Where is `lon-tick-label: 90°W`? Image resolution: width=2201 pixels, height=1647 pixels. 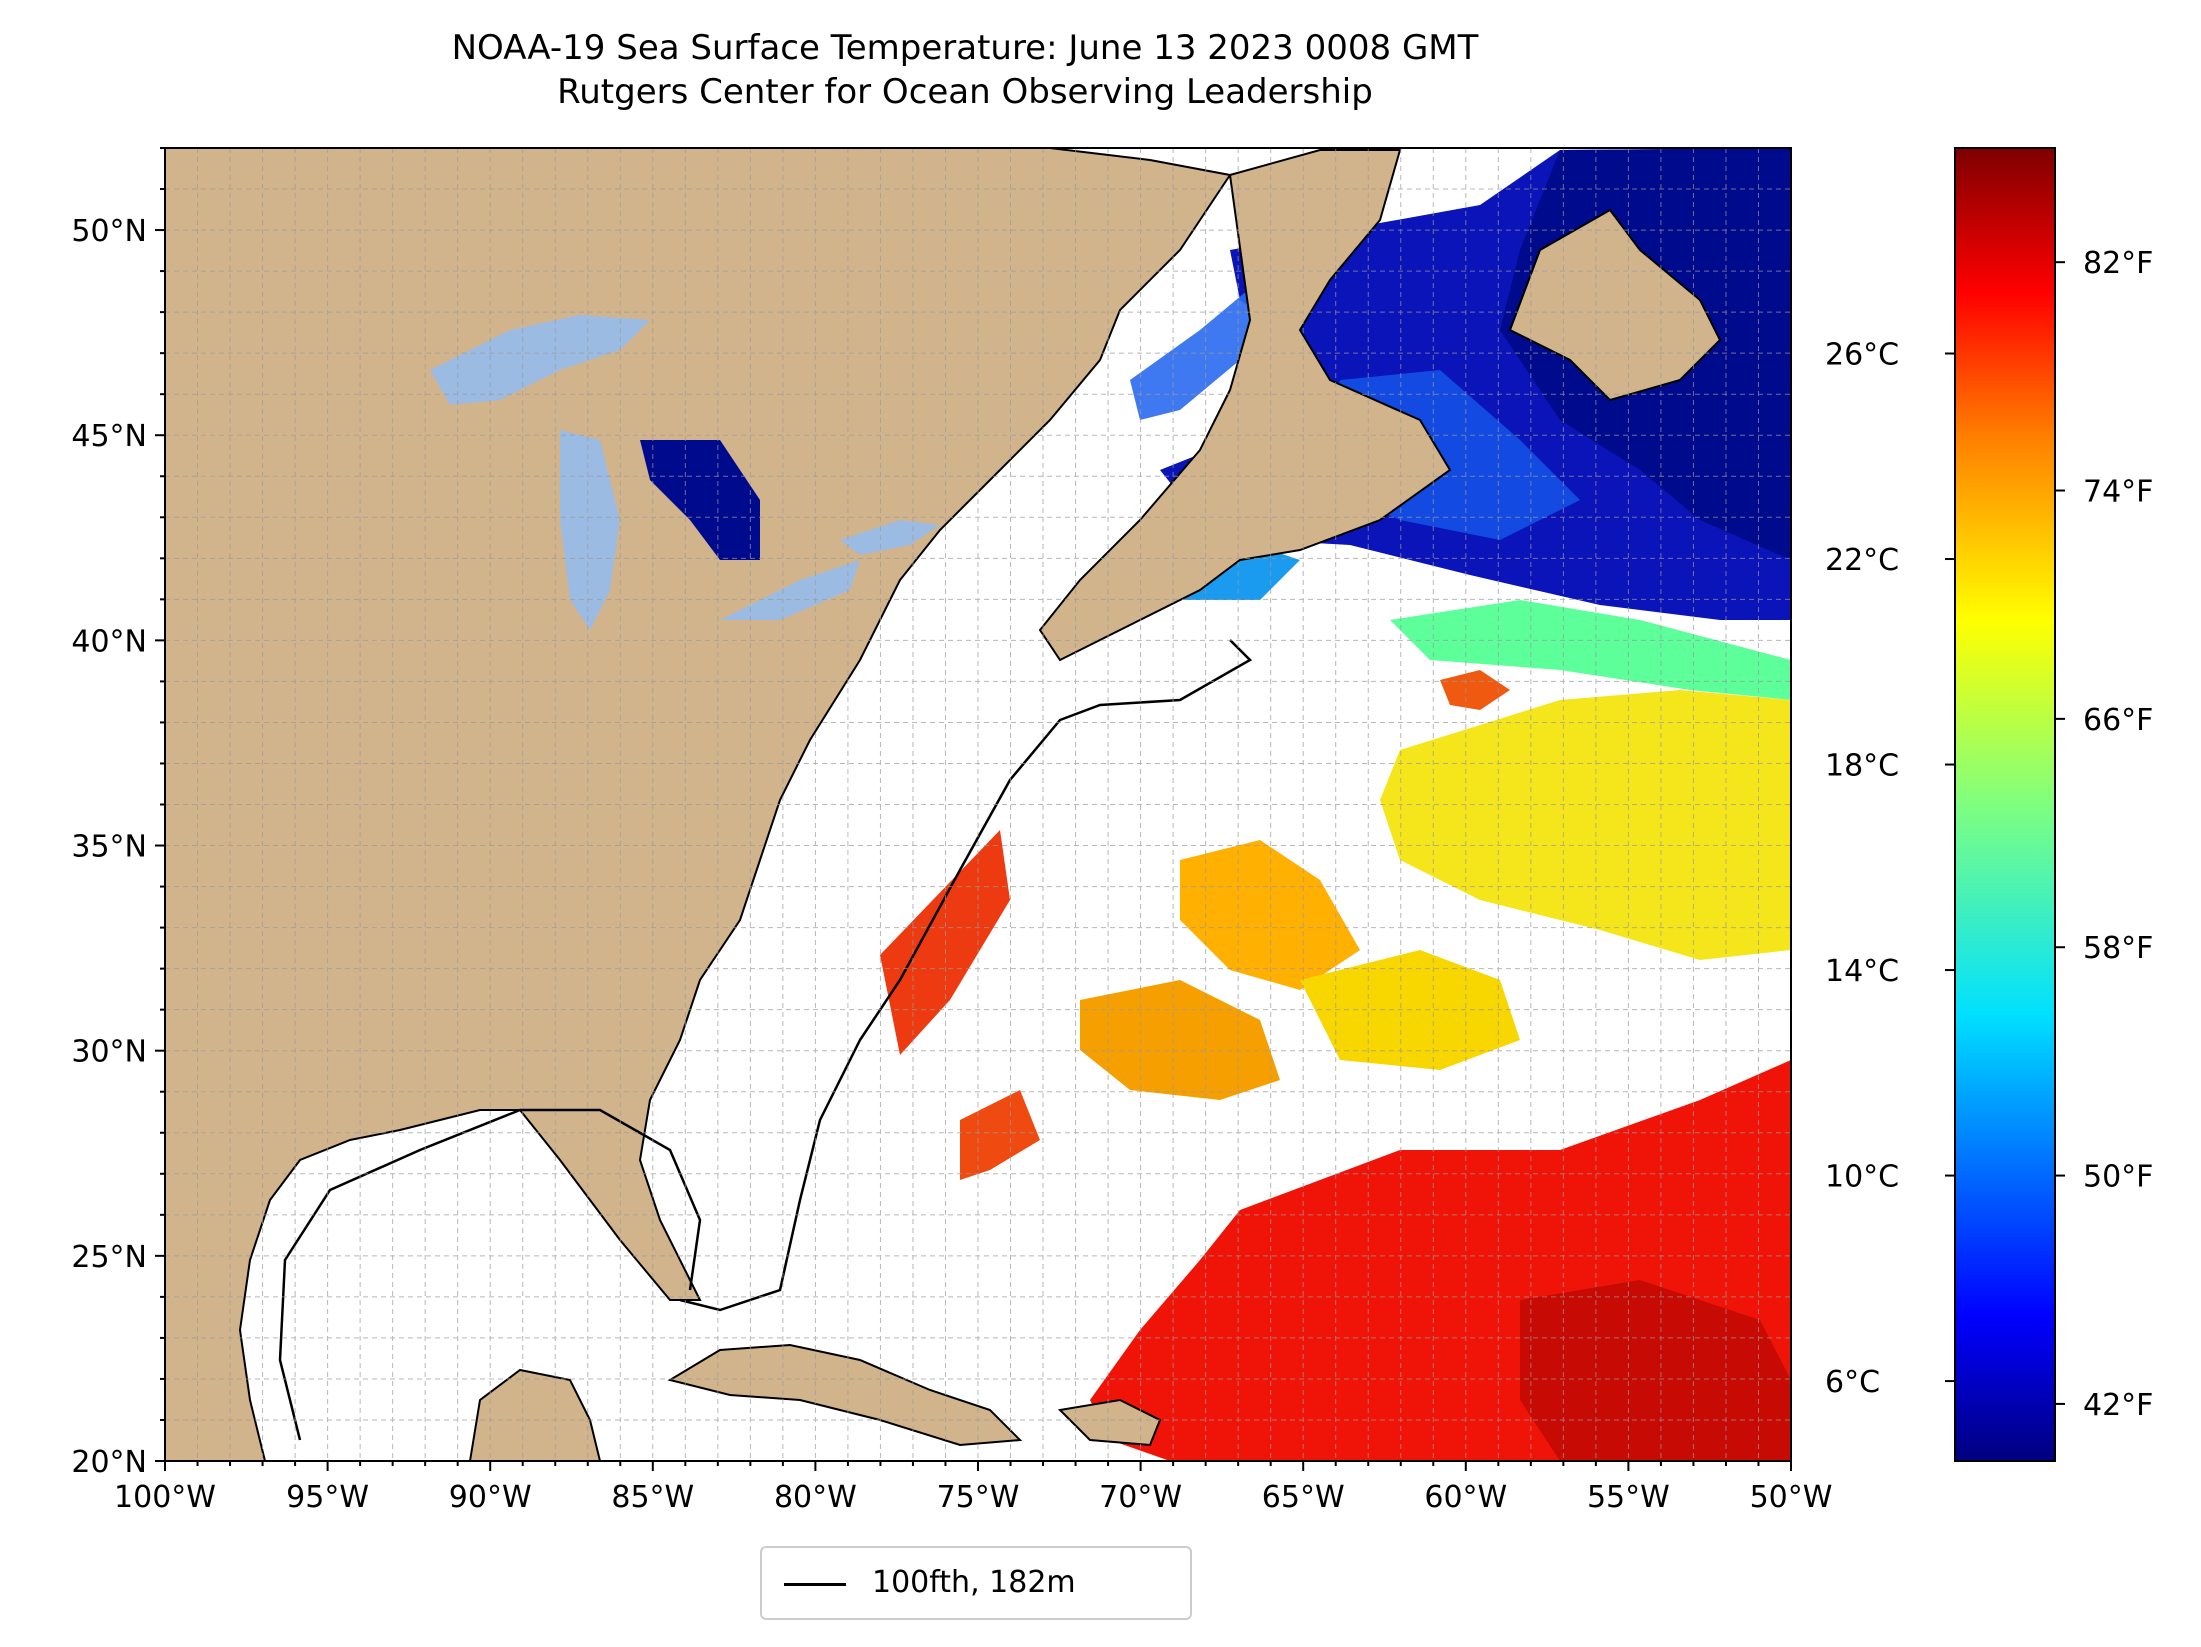
lon-tick-label: 90°W is located at coordinates (490, 1497).